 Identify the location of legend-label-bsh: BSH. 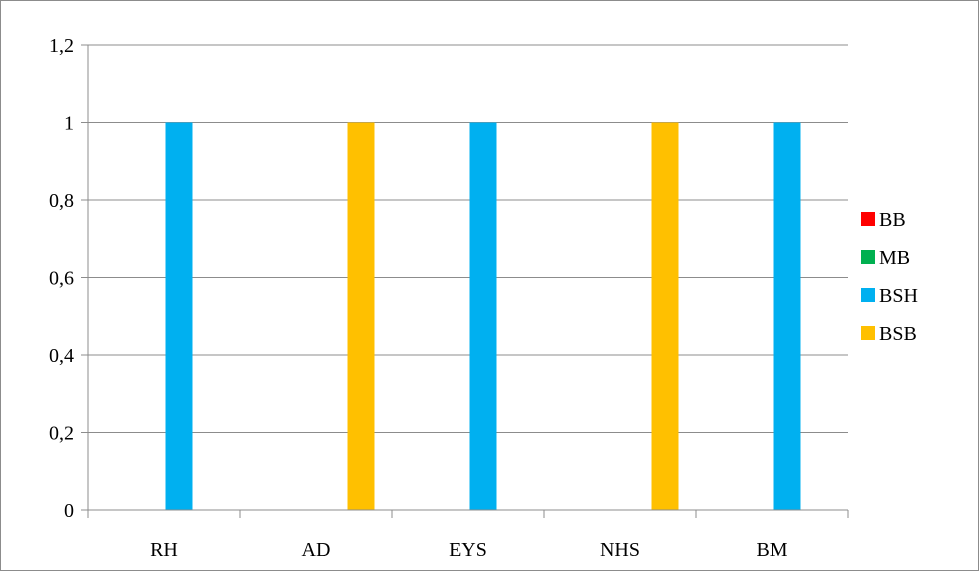
(898, 296).